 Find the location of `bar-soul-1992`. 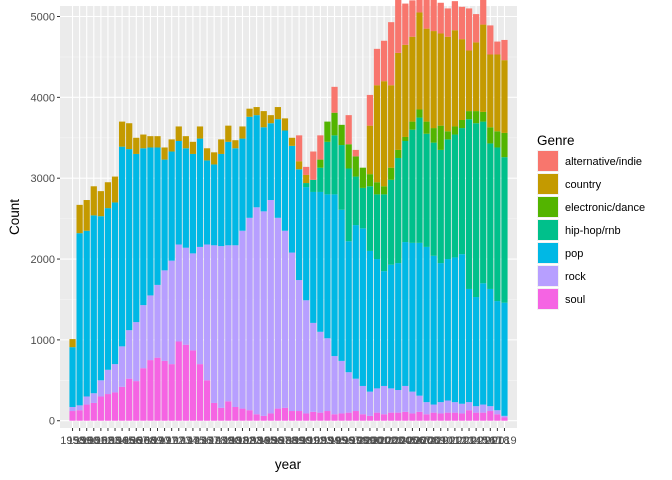

bar-soul-1992 is located at coordinates (313, 416).